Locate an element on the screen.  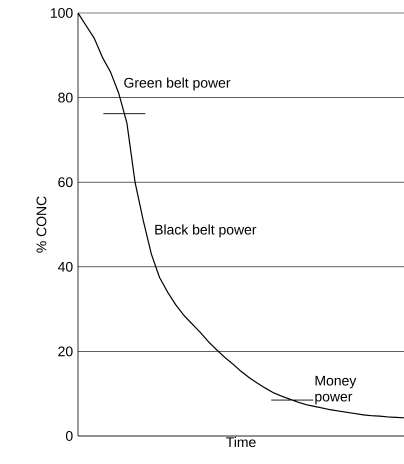
ref-line-label: Money power is located at coordinates (335, 390).